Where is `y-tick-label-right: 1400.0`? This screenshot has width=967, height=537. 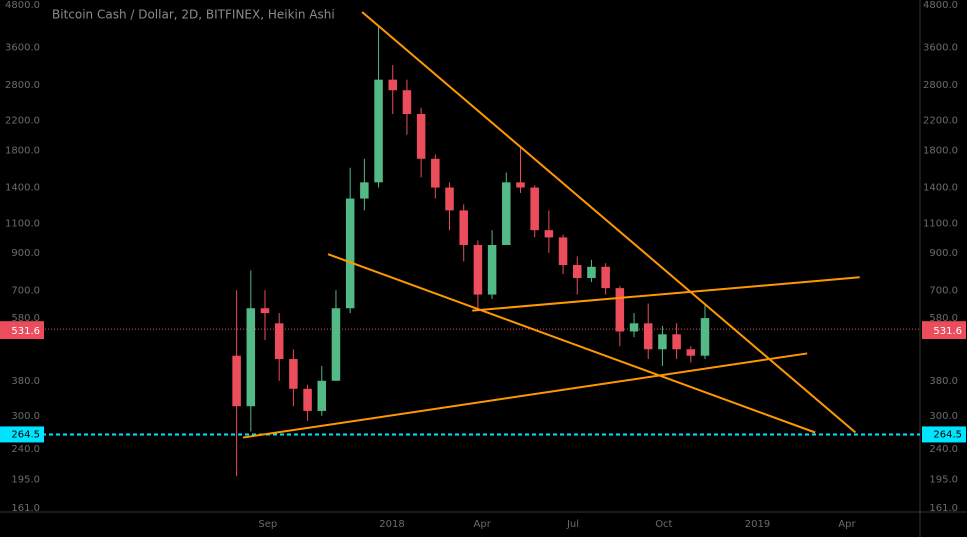 y-tick-label-right: 1400.0 is located at coordinates (940, 188).